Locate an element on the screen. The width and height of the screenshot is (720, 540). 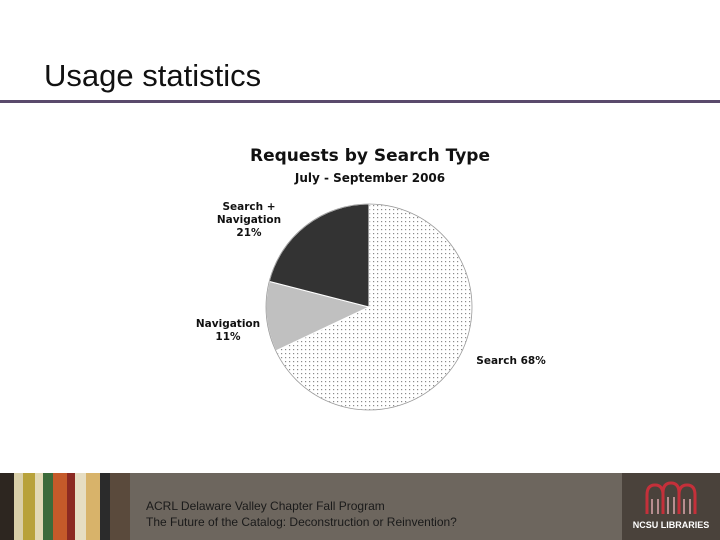
slice-label-line: 11% is located at coordinates (228, 337).